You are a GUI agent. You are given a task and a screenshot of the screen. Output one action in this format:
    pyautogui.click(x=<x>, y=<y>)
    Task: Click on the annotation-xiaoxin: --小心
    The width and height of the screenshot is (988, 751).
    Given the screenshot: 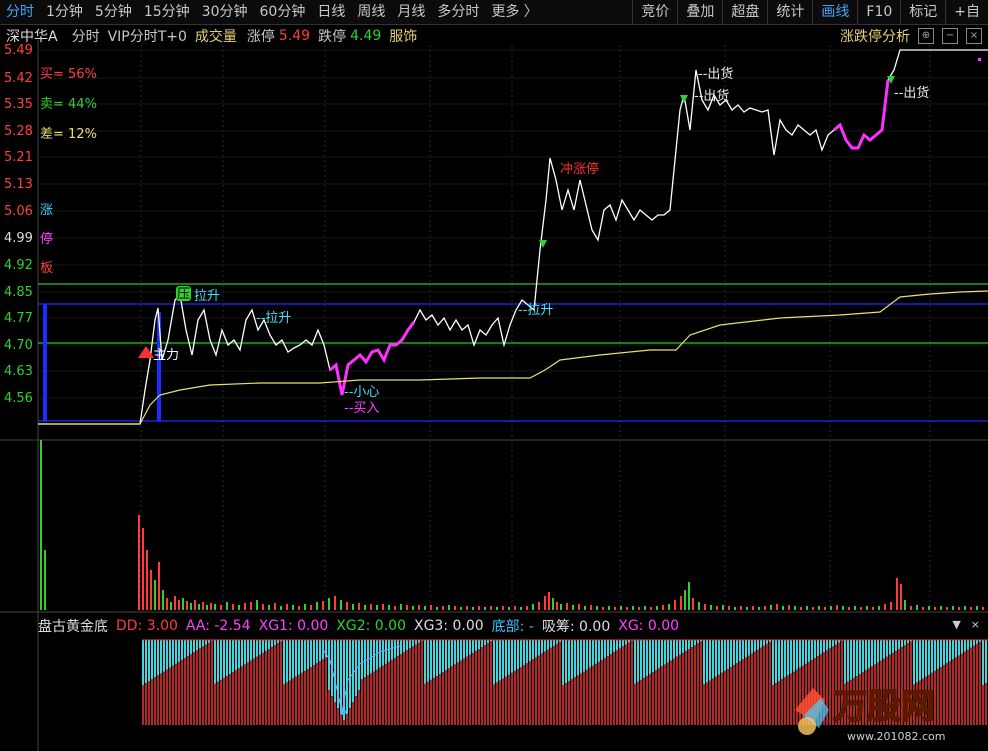 What is the action you would take?
    pyautogui.click(x=361, y=392)
    